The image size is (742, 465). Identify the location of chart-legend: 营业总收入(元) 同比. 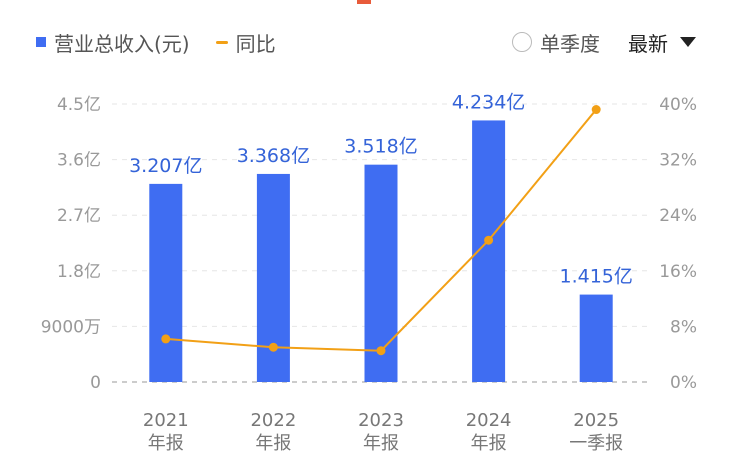
(169, 42).